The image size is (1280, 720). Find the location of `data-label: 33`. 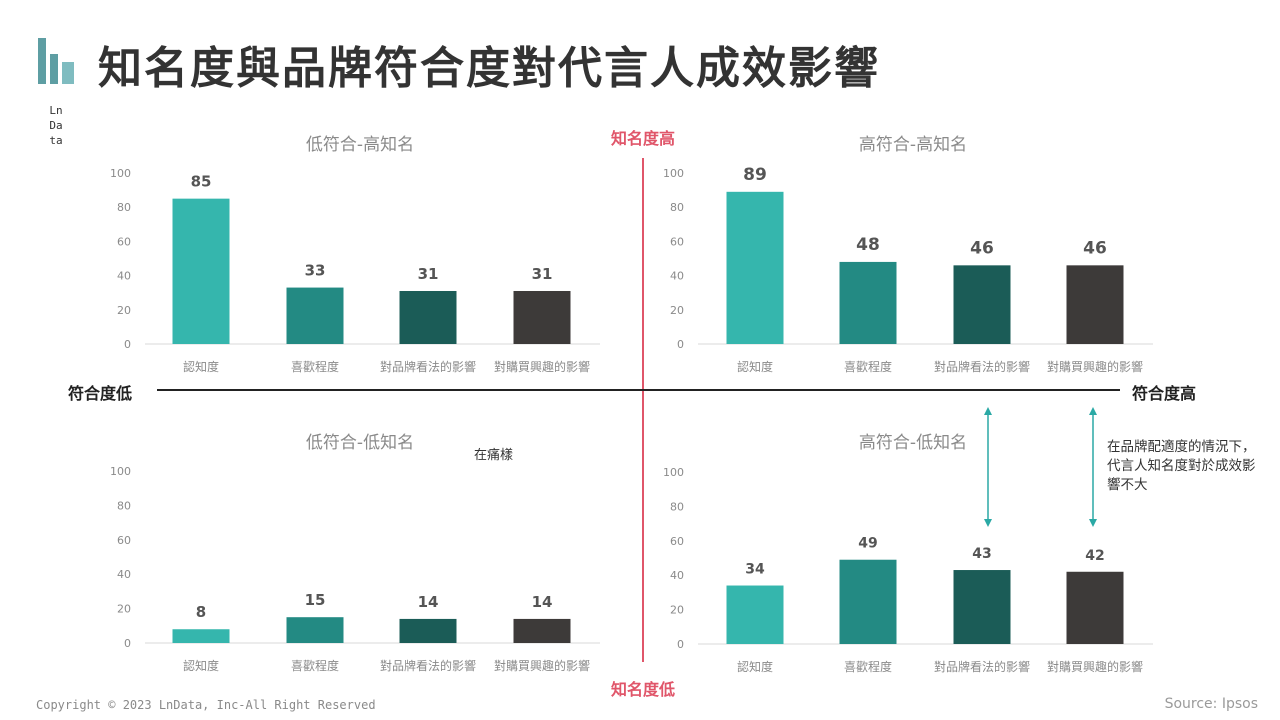

data-label: 33 is located at coordinates (315, 271).